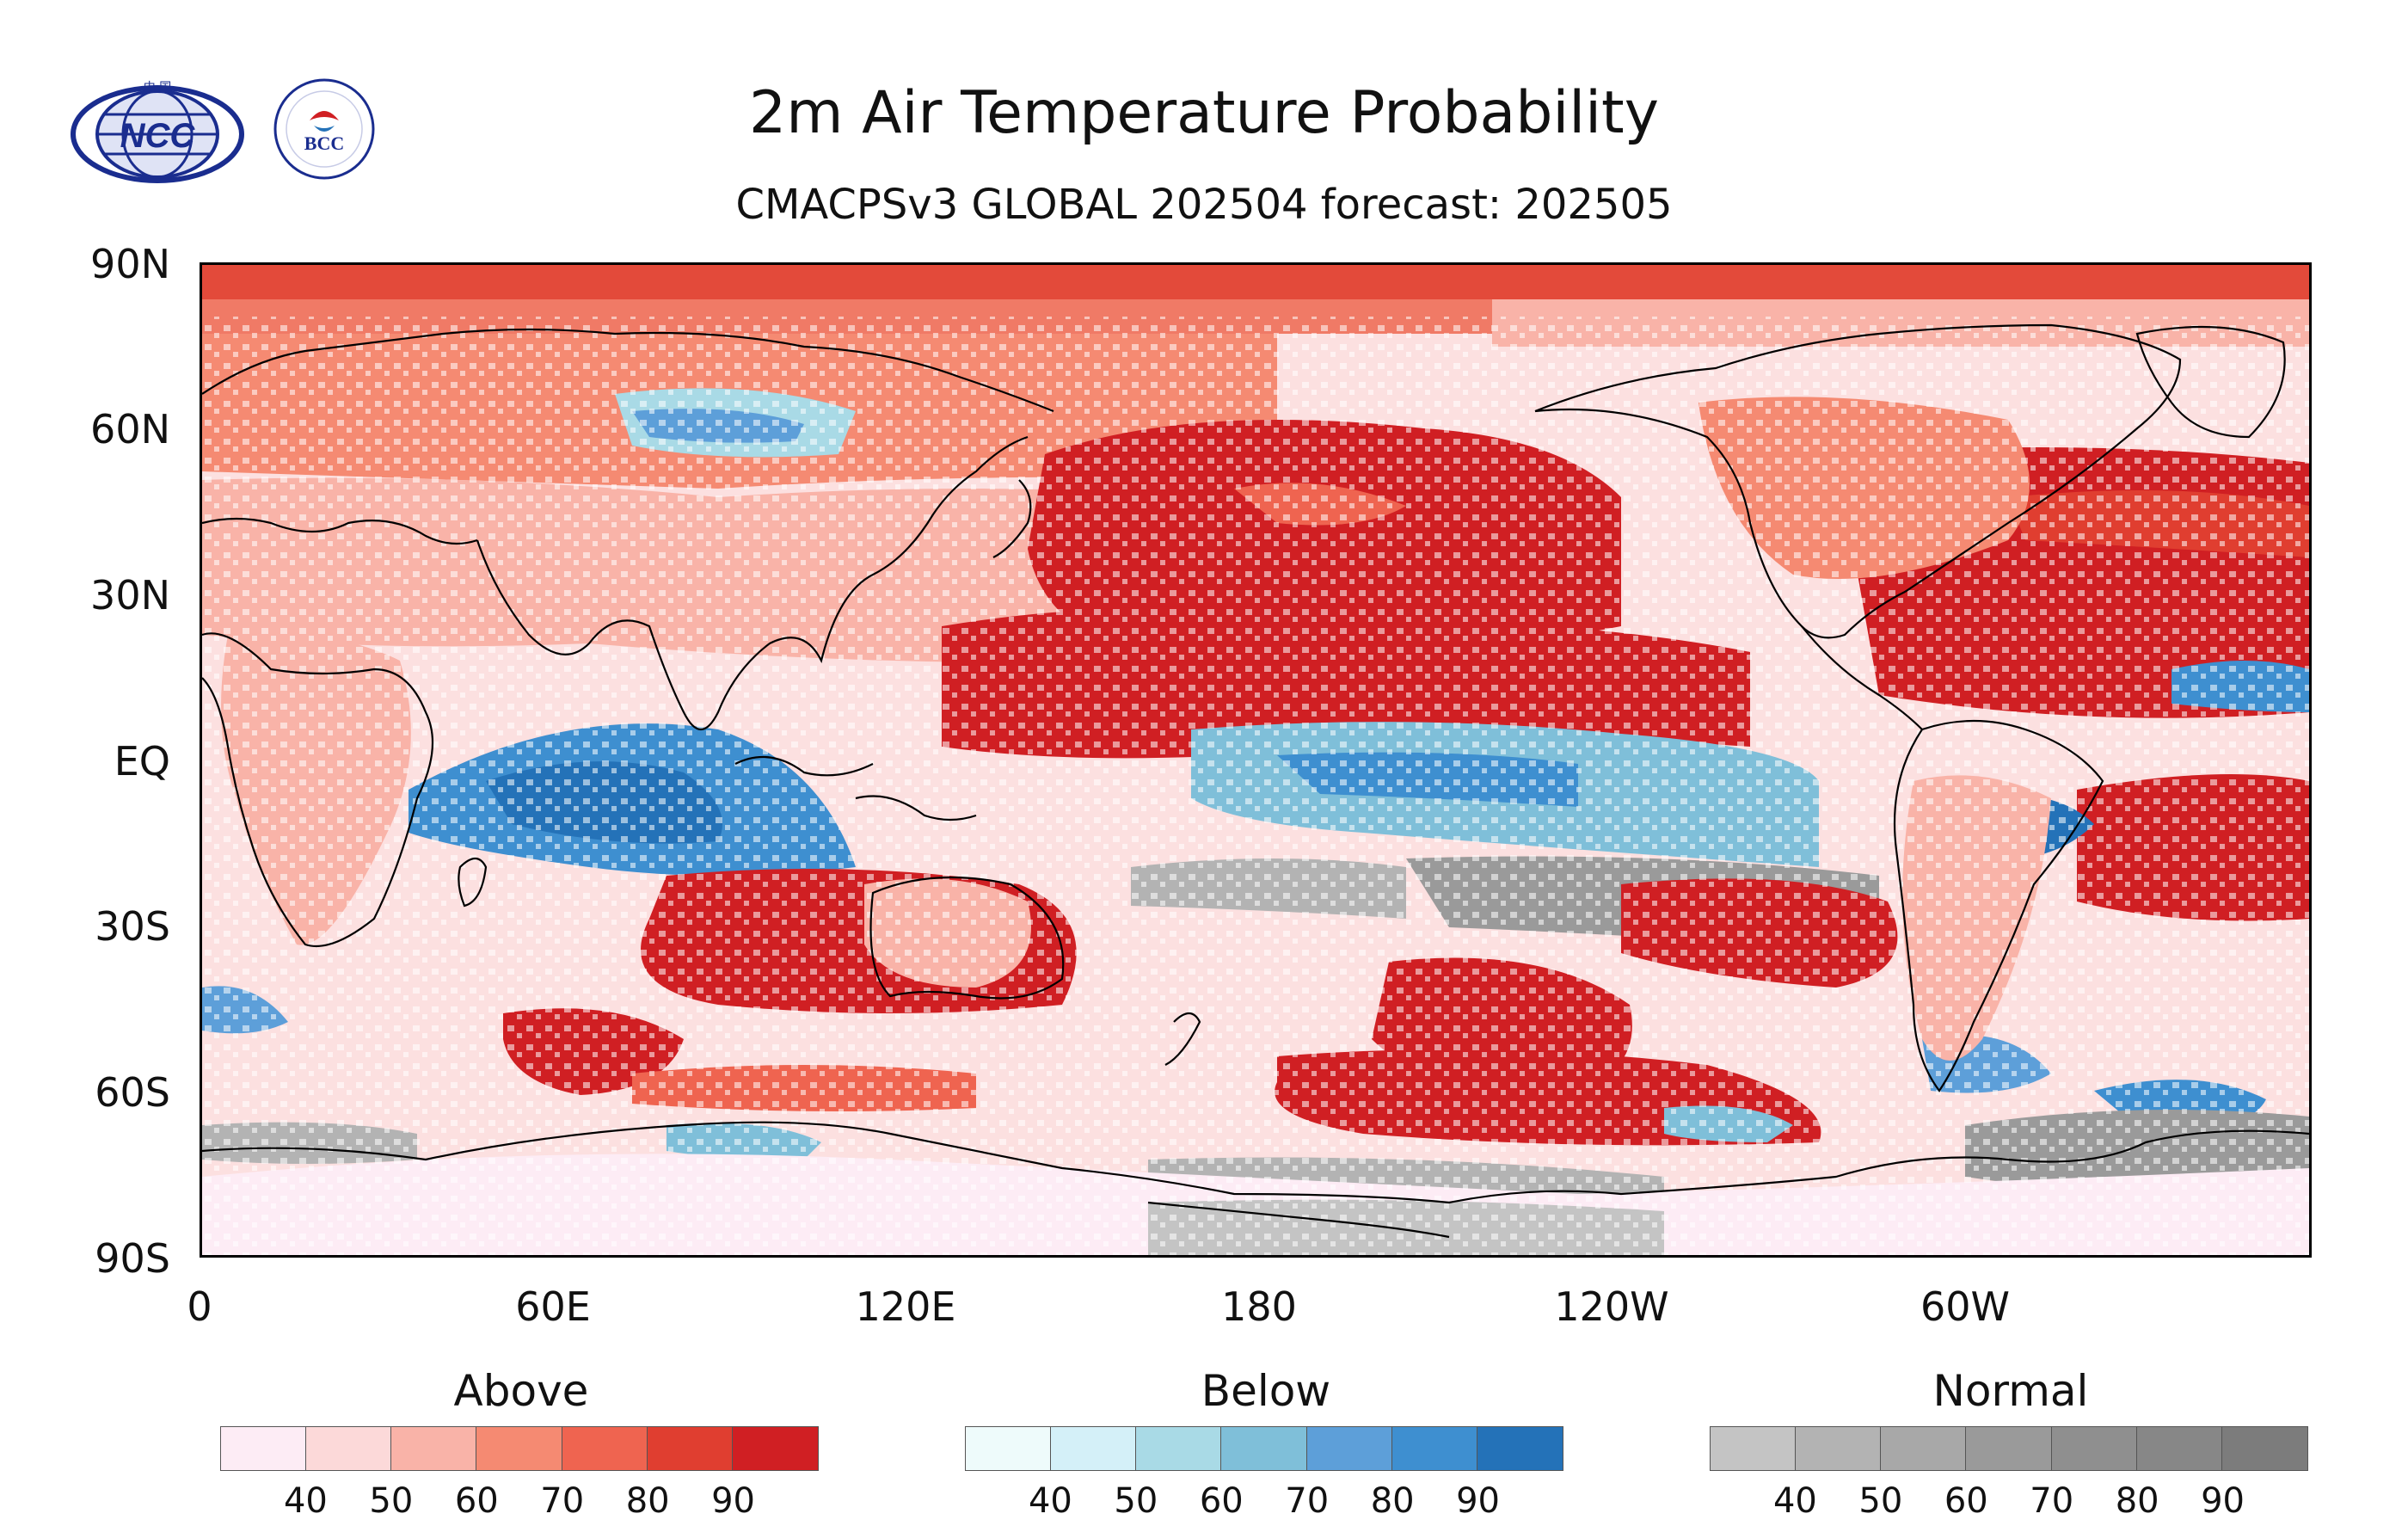 This screenshot has width=2408, height=1526. What do you see at coordinates (1794, 1501) in the screenshot?
I see `legend-normal-tick: 40` at bounding box center [1794, 1501].